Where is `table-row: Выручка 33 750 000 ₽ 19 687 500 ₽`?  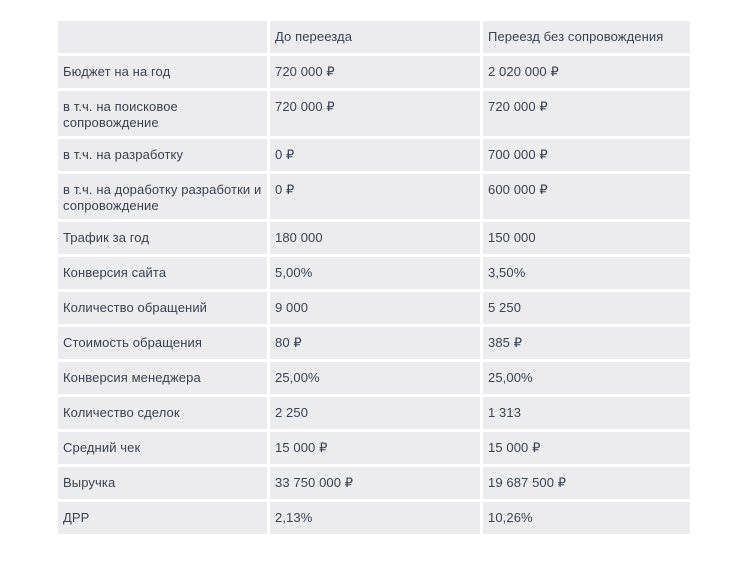 table-row: Выручка 33 750 000 ₽ 19 687 500 ₽ is located at coordinates (374, 483).